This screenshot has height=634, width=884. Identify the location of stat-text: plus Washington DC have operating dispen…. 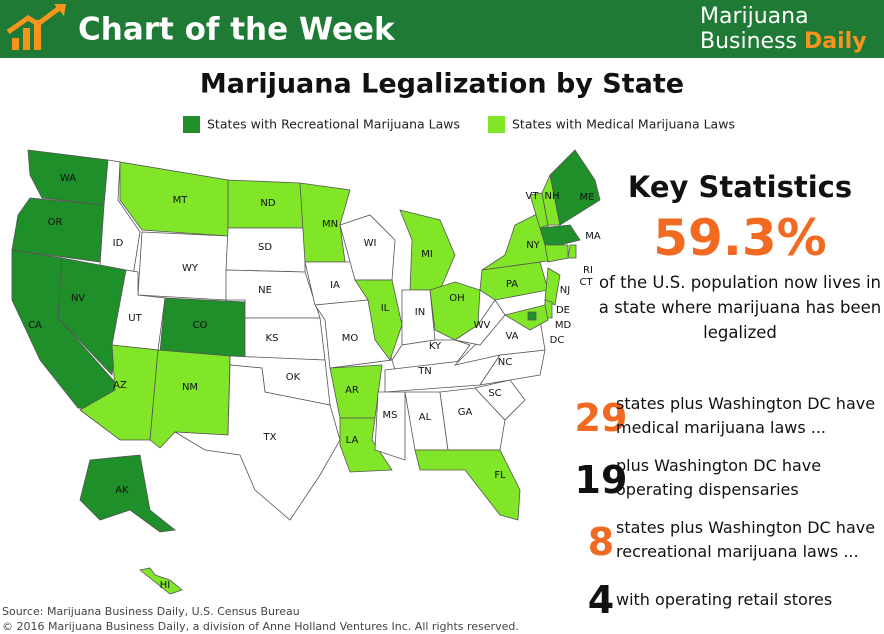
(719, 477).